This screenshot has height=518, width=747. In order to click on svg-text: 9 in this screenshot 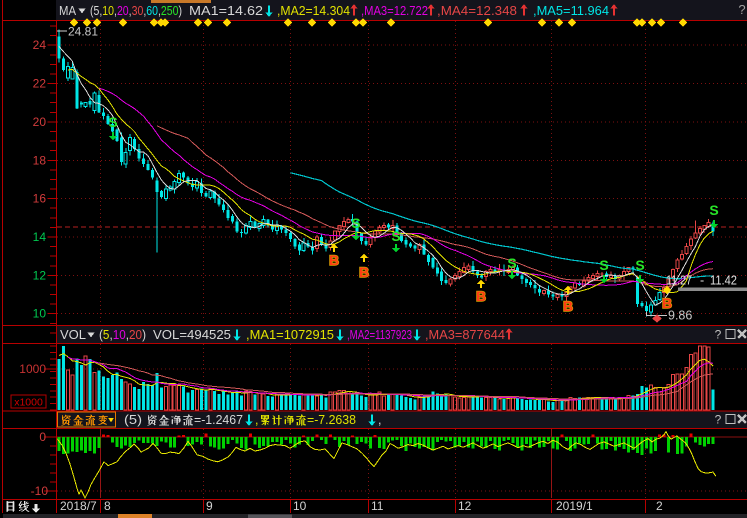, I will do `click(209, 506)`.